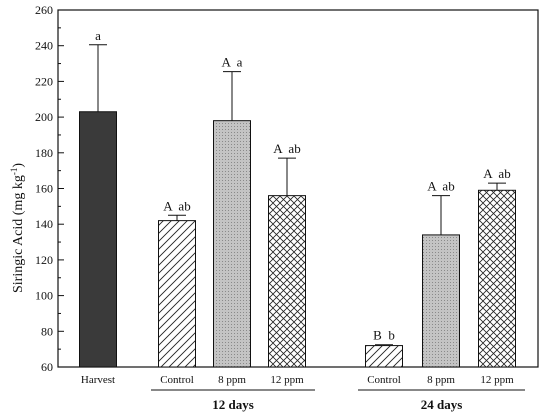 Image resolution: width=550 pixels, height=417 pixels. I want to click on y-axis-title-sup: -1, so click(14, 172).